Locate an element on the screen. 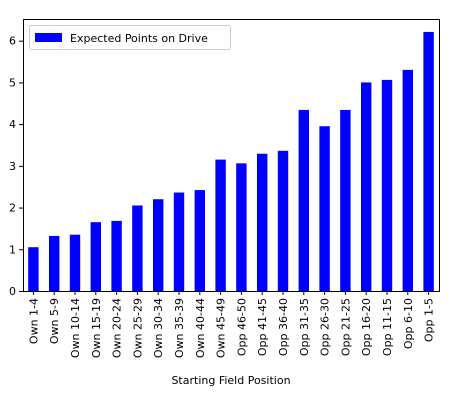 Image resolution: width=468 pixels, height=404 pixels. x-tick-label: Own 5-9 is located at coordinates (54, 321).